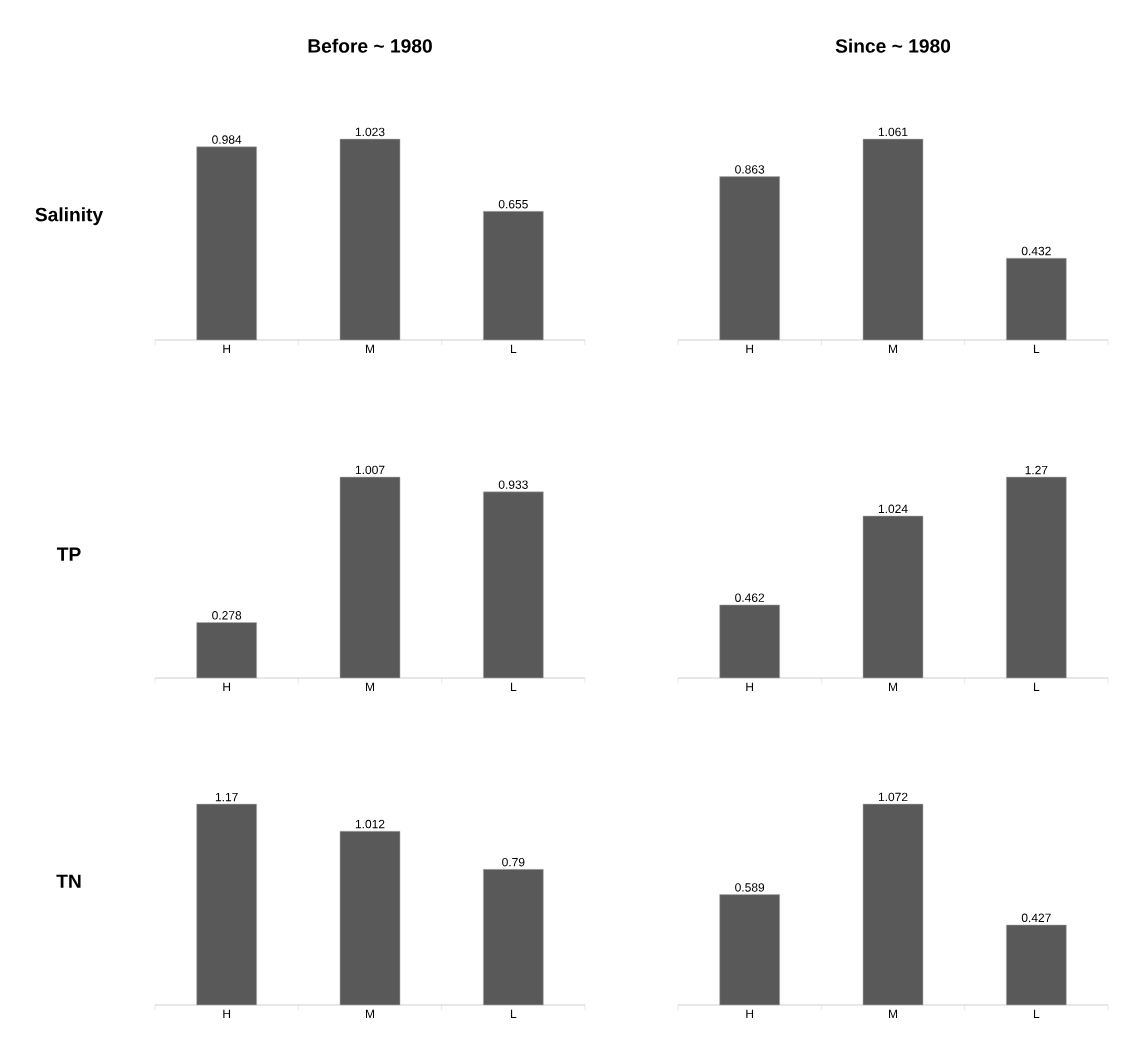  Describe the element at coordinates (69, 216) in the screenshot. I see `y-axis-title: Salinity` at that location.